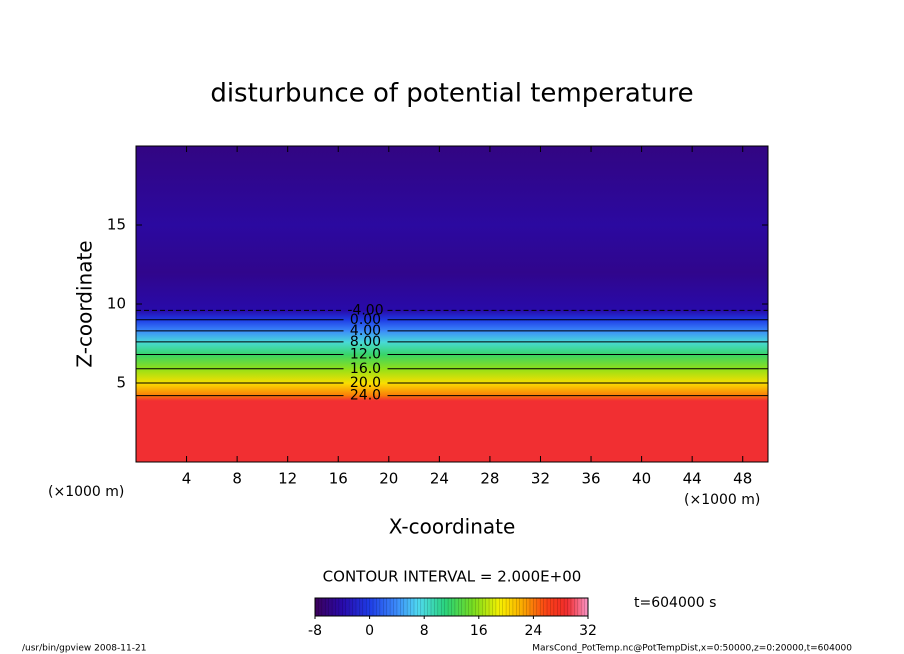  I want to click on contour-label: 12.0, so click(365, 355).